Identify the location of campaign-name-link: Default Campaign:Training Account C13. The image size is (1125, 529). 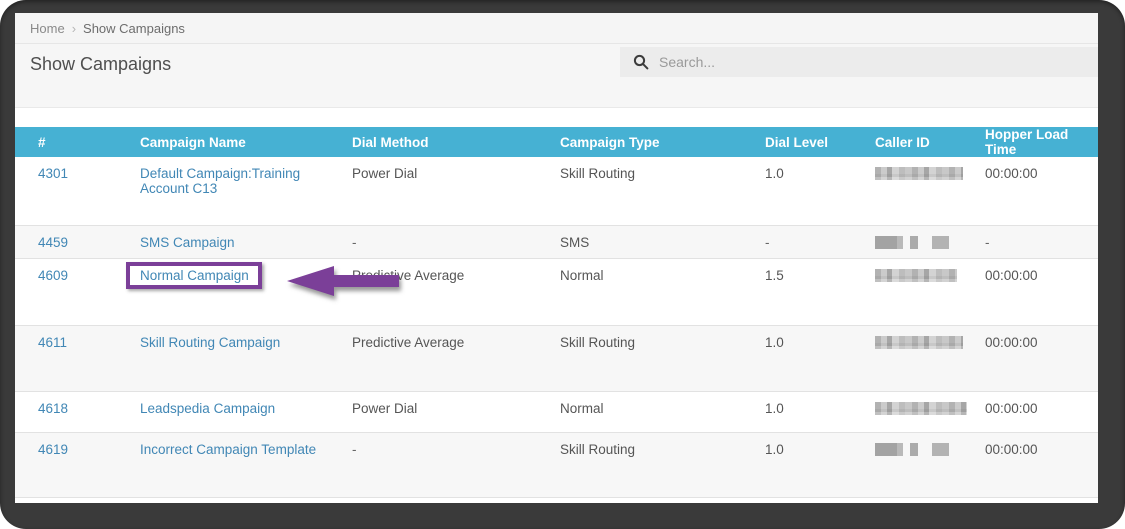
(220, 181).